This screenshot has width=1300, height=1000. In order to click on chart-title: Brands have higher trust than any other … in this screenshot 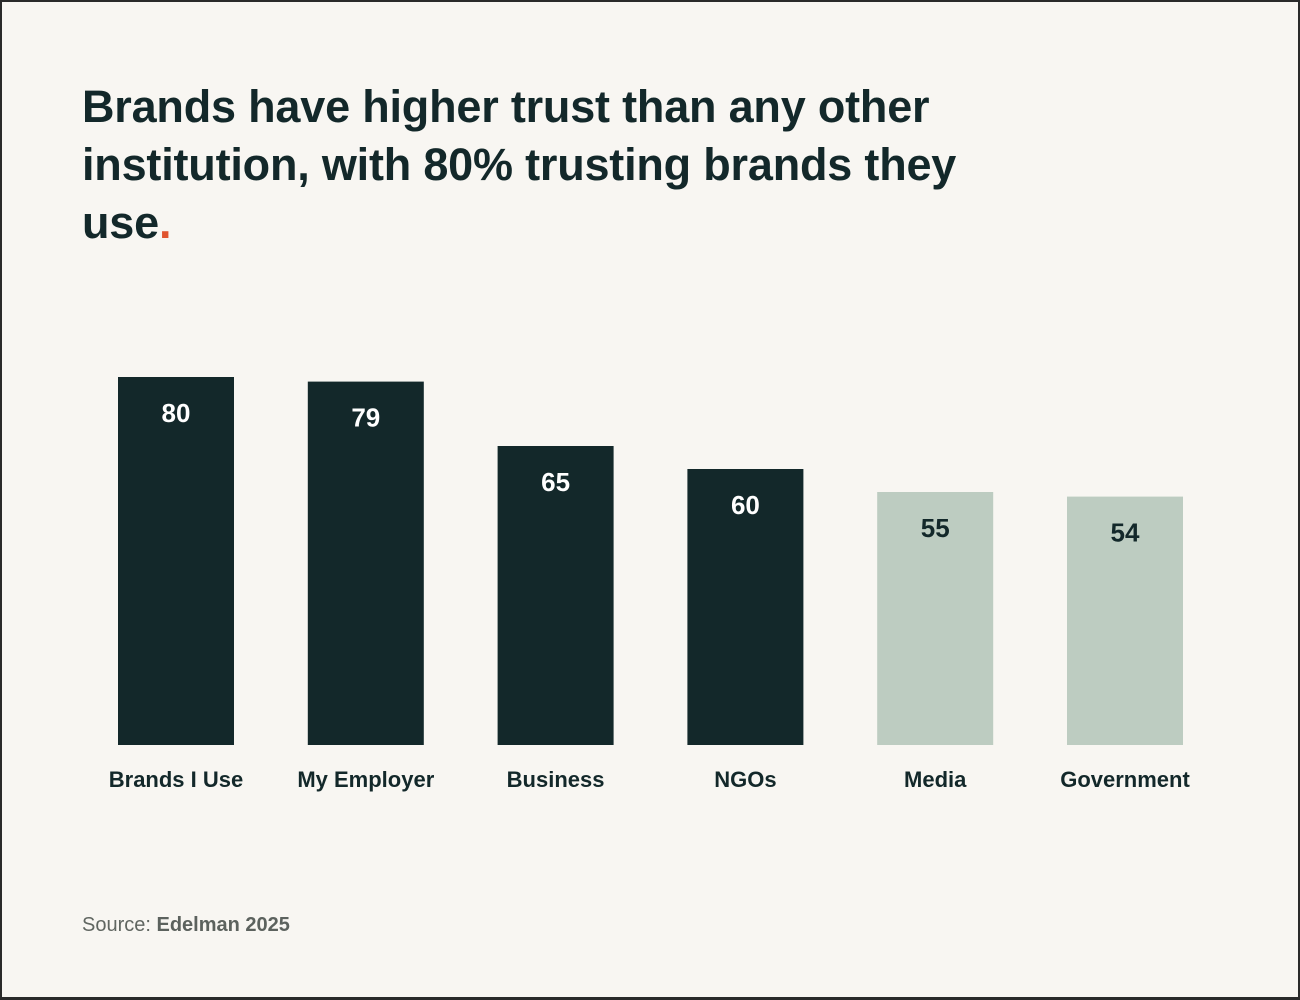, I will do `click(562, 165)`.